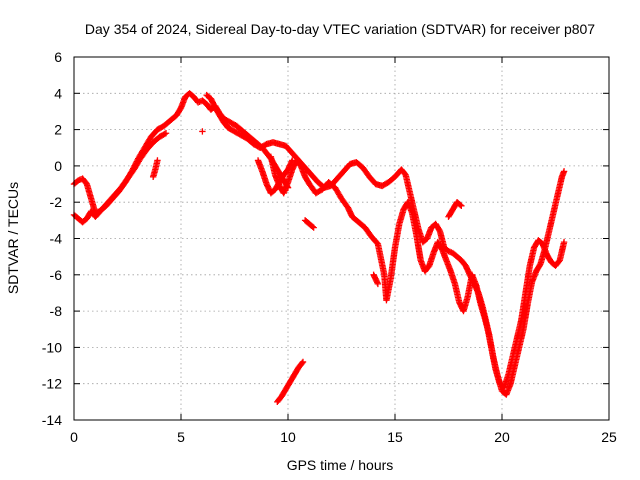 The height and width of the screenshot is (480, 640). Describe the element at coordinates (290, 382) in the screenshot. I see `series-track-k` at that location.